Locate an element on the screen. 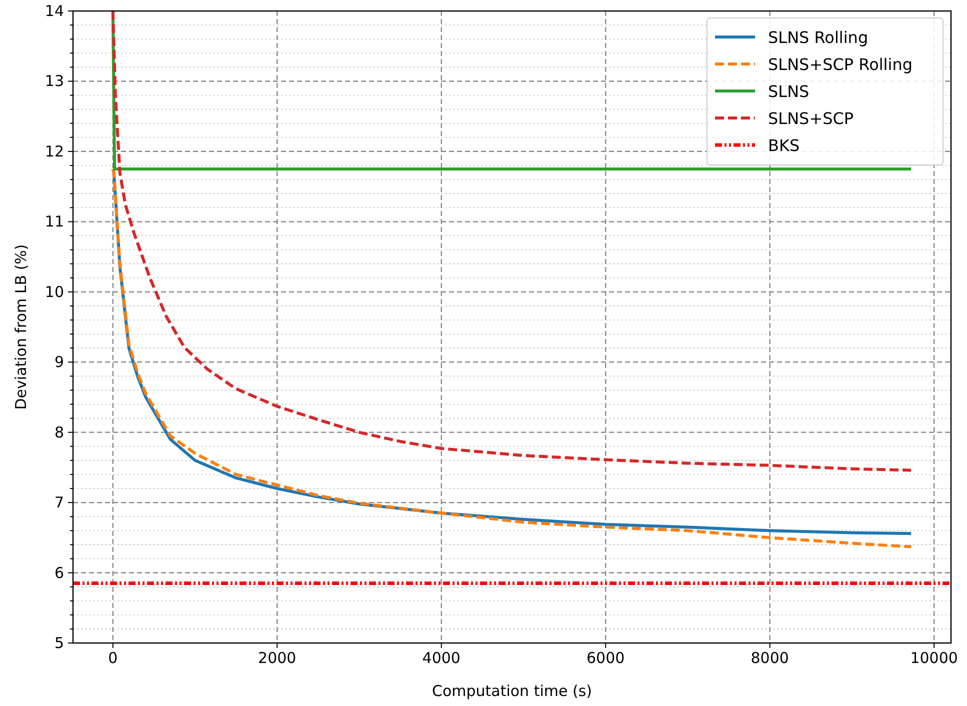  y-tick-label: 14 is located at coordinates (54, 11).